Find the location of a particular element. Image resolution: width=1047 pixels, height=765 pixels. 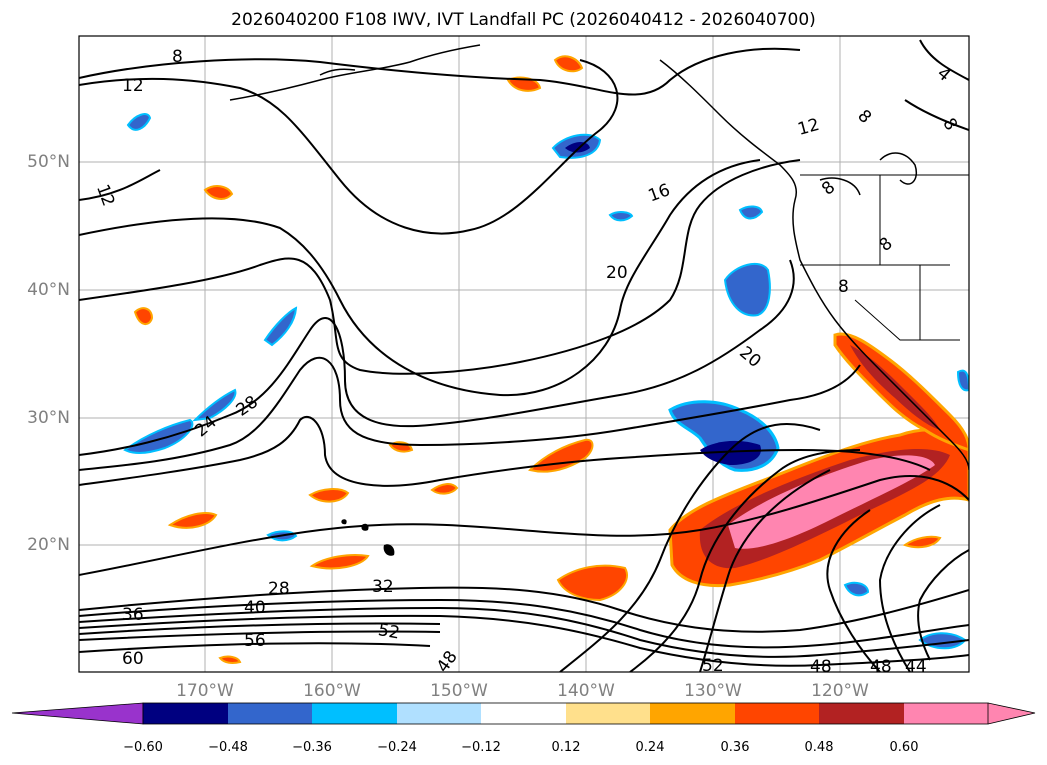

colorbar-tick: 0.12 is located at coordinates (566, 747).